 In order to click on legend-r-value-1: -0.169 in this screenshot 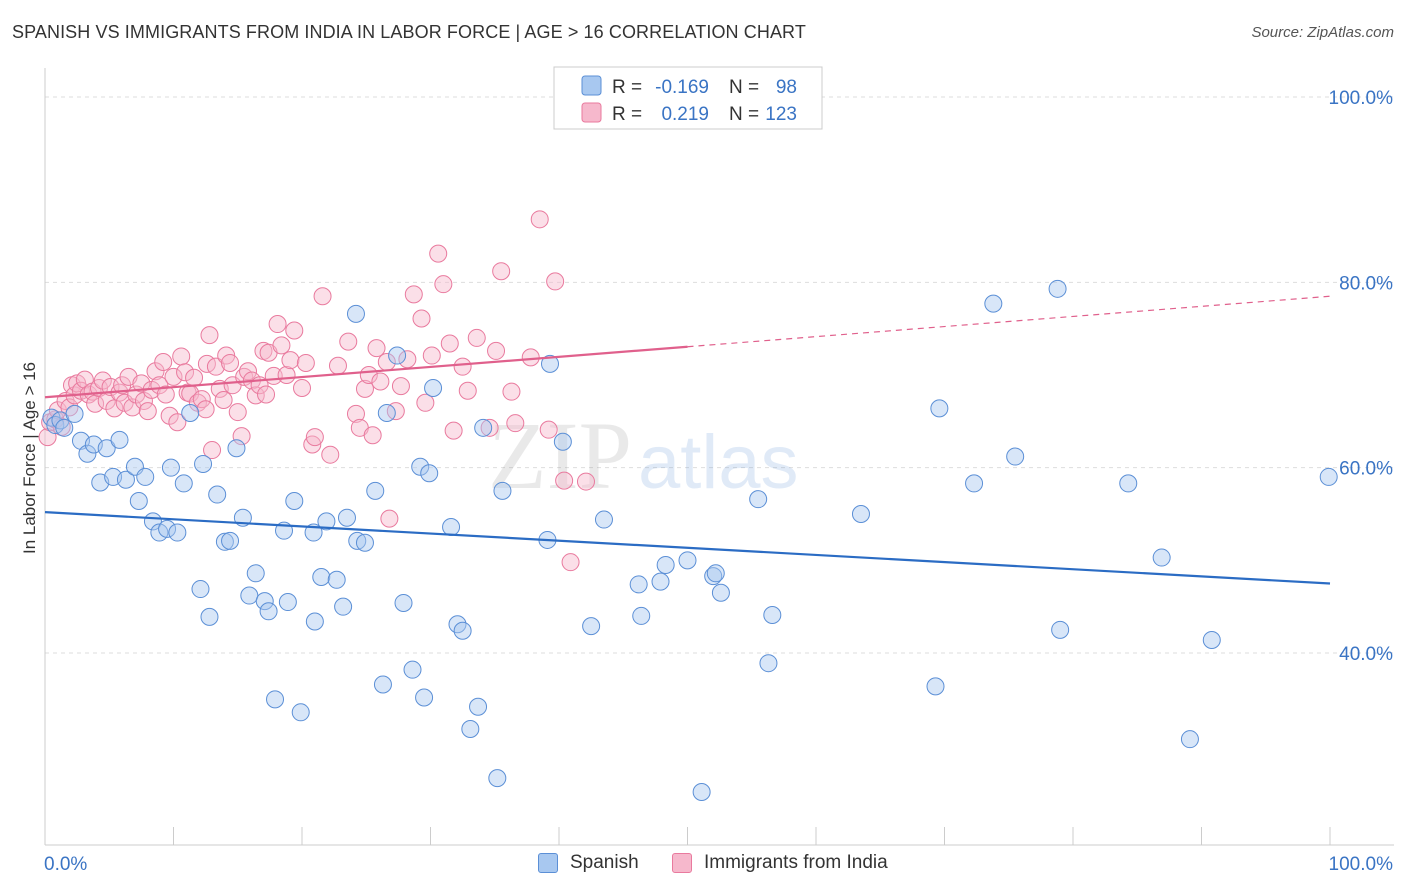, I will do `click(682, 87)`.